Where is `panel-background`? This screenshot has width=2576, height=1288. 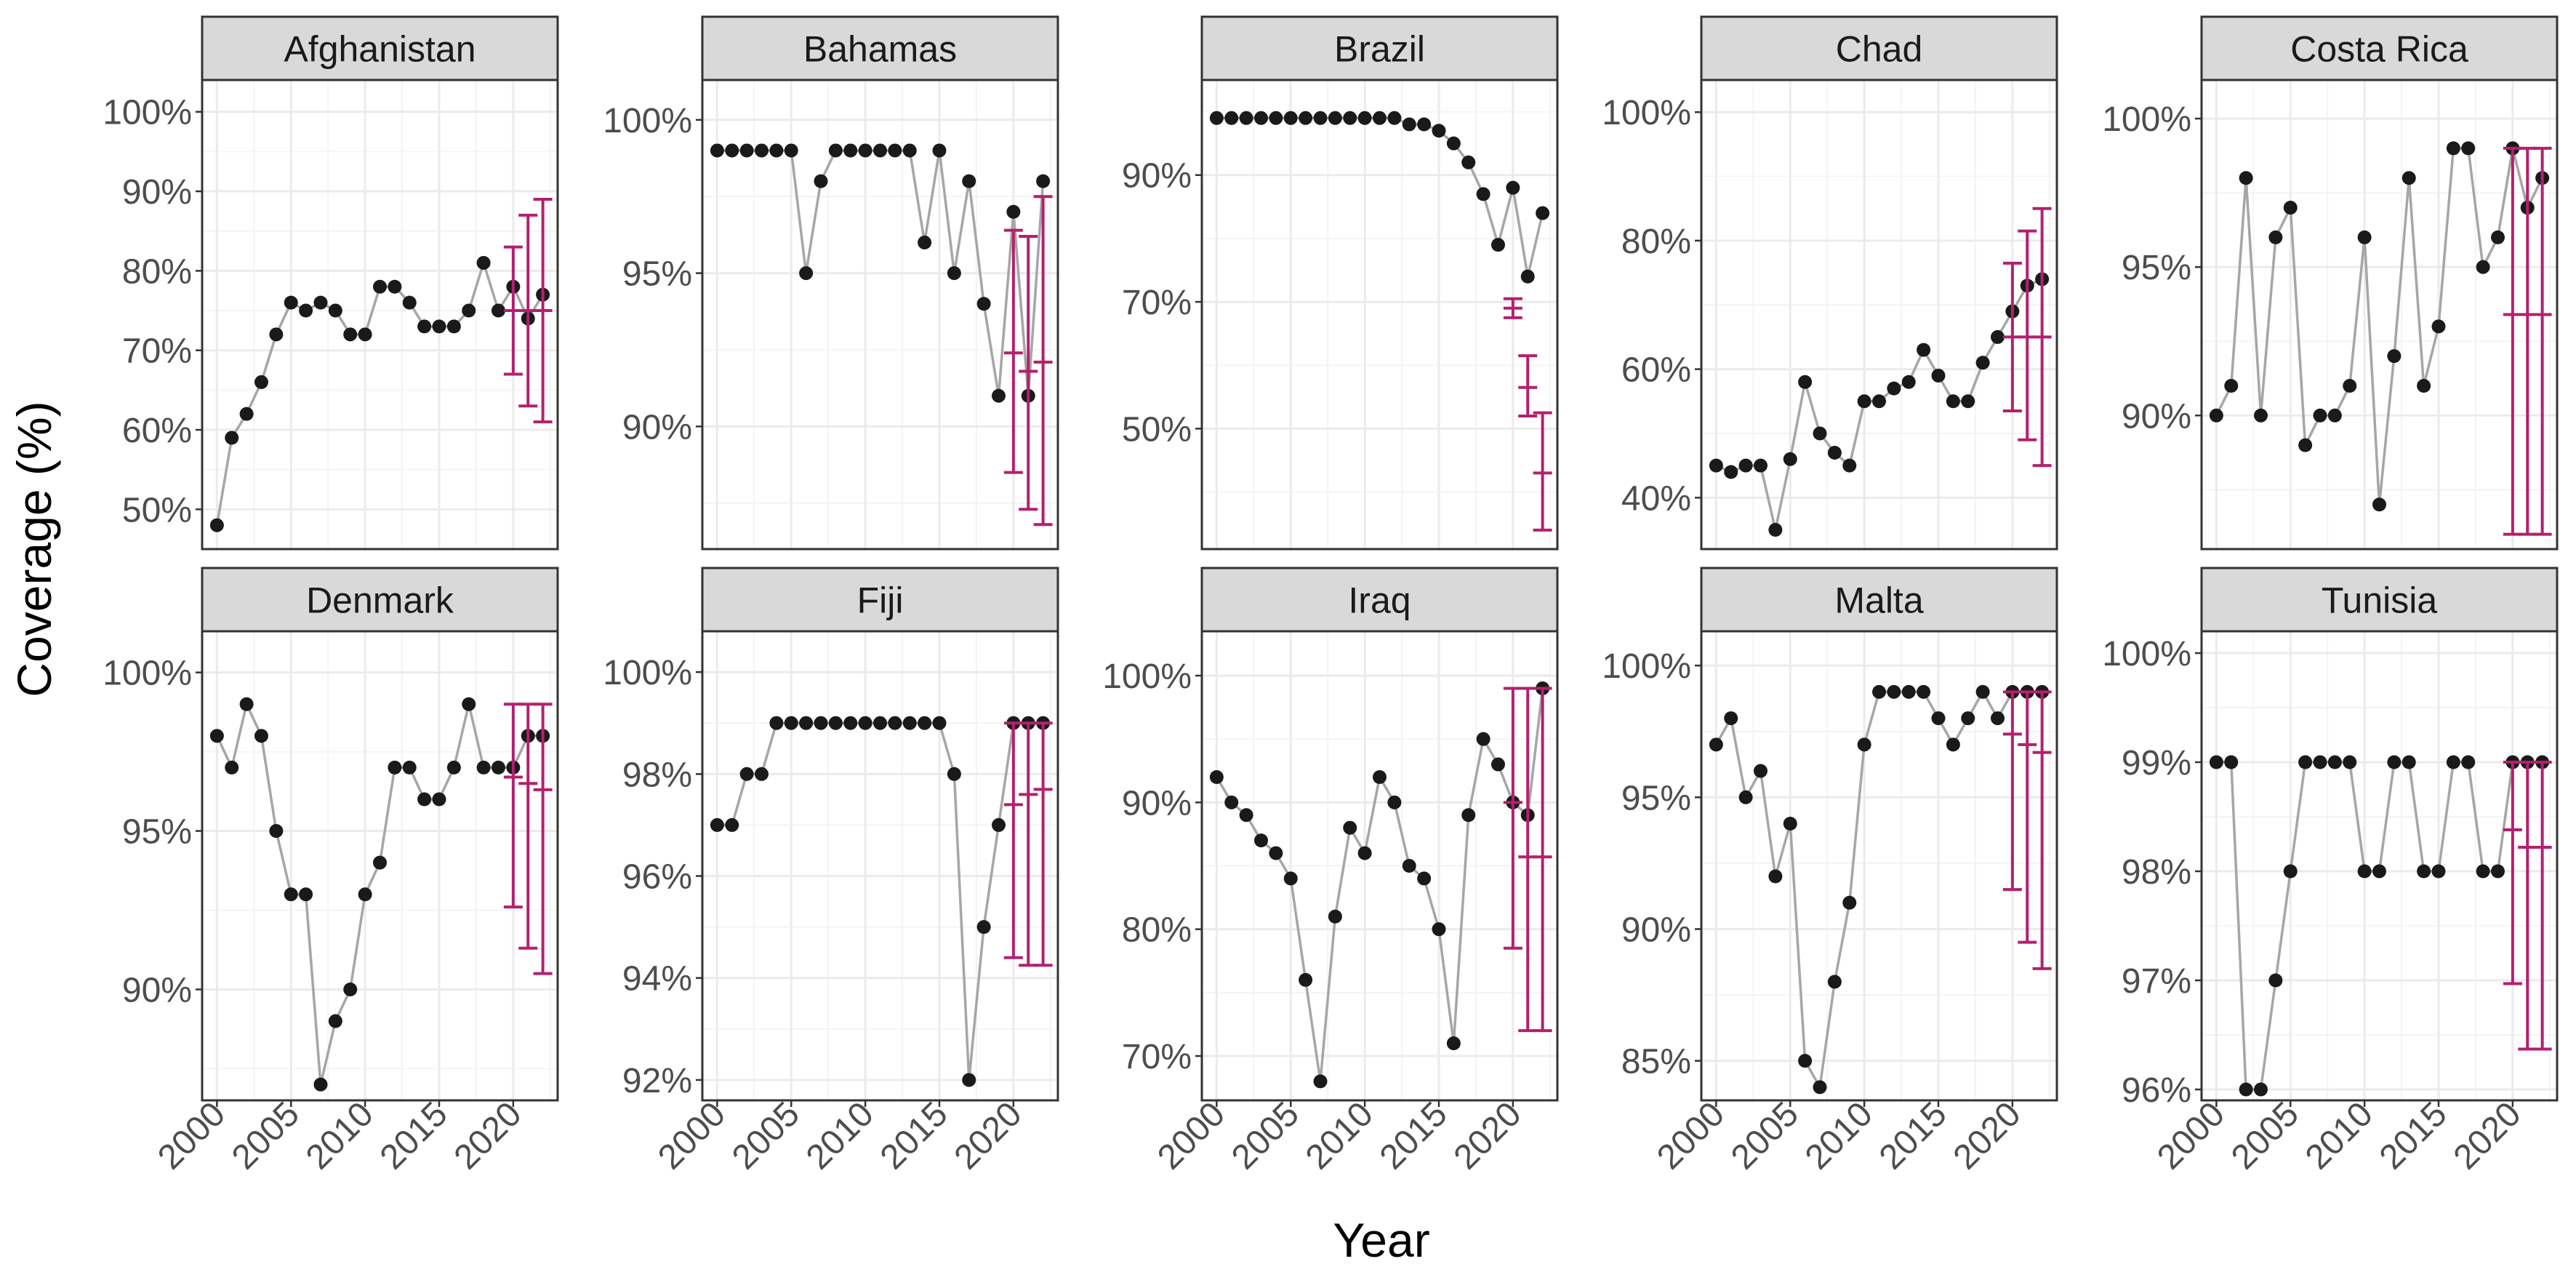
panel-background is located at coordinates (2379, 314).